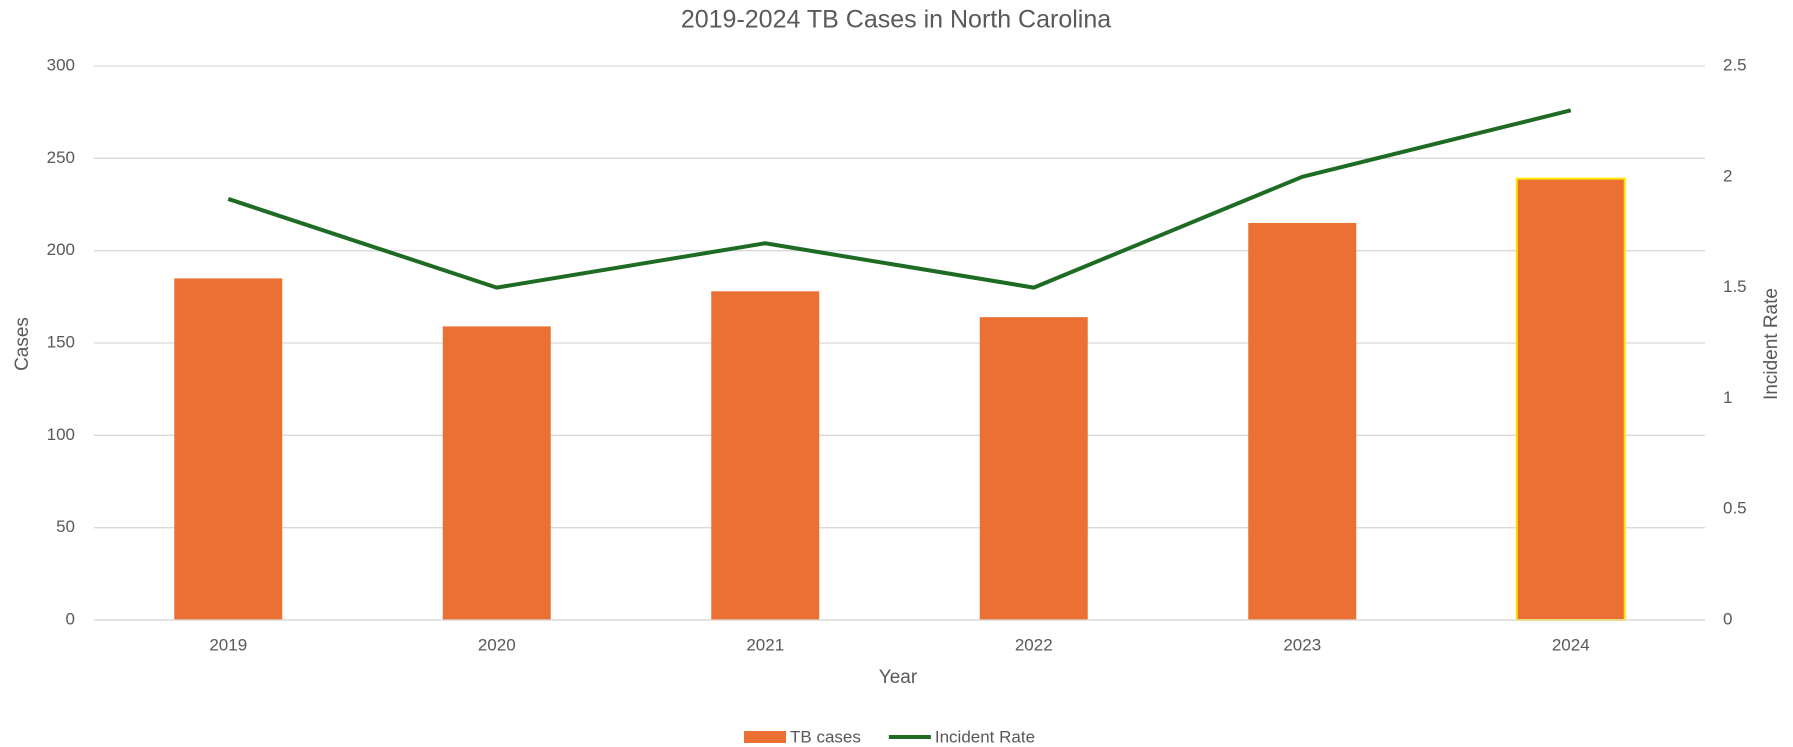 This screenshot has height=747, width=1793. What do you see at coordinates (1302, 644) in the screenshot?
I see `x-tick-label: 2023` at bounding box center [1302, 644].